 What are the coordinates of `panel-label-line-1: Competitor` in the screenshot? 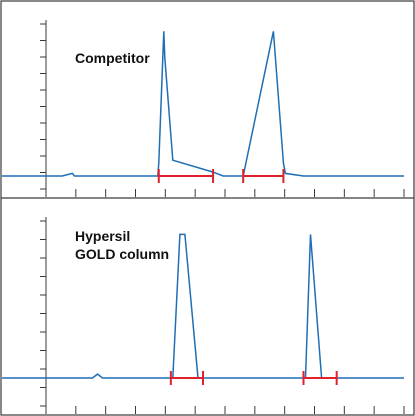 It's located at (112, 58).